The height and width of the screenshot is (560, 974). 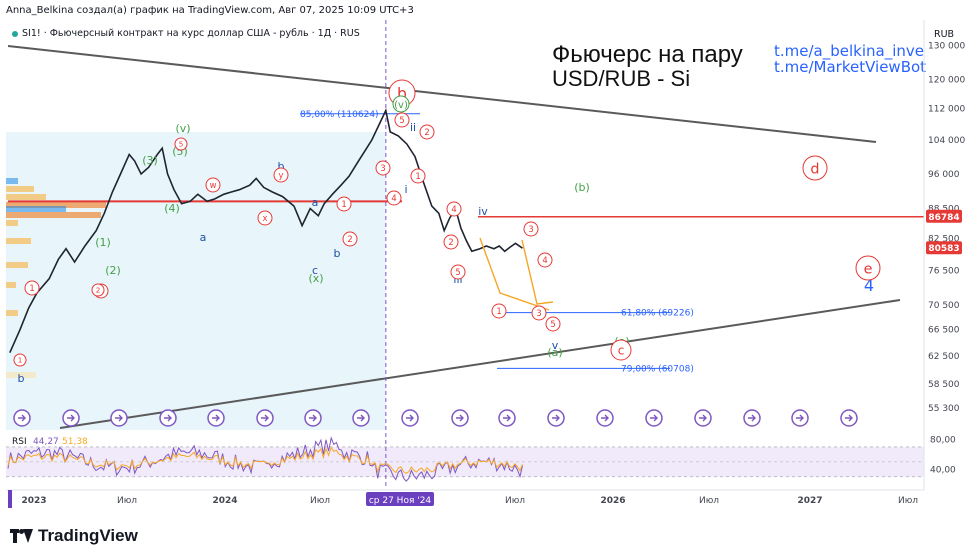 What do you see at coordinates (944, 271) in the screenshot?
I see `price-tick-label: 76 500` at bounding box center [944, 271].